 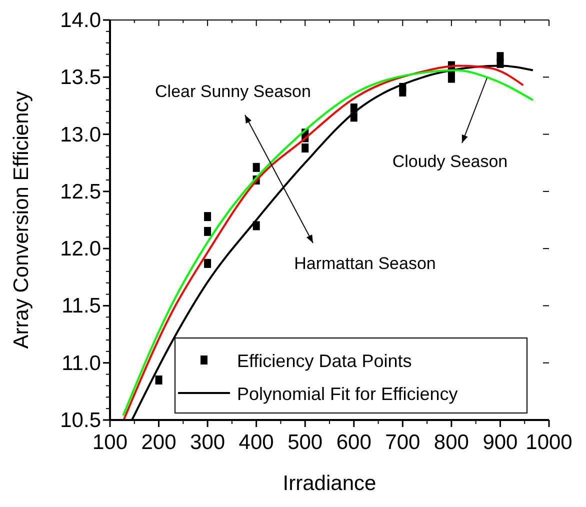 I want to click on x-tick-label: 900, so click(x=500, y=442).